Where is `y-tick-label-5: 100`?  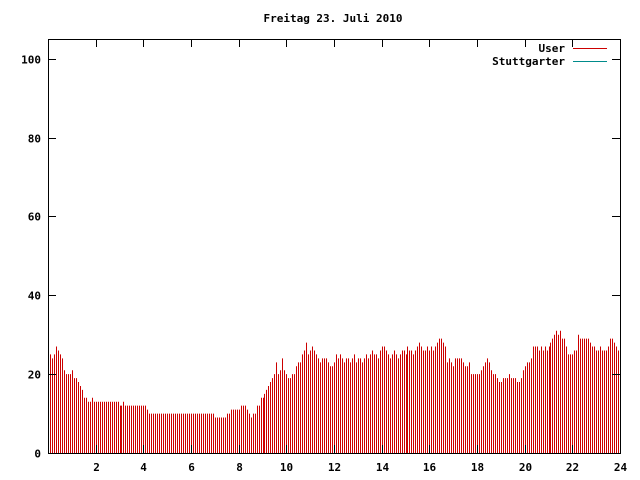 y-tick-label-5: 100 is located at coordinates (31, 60).